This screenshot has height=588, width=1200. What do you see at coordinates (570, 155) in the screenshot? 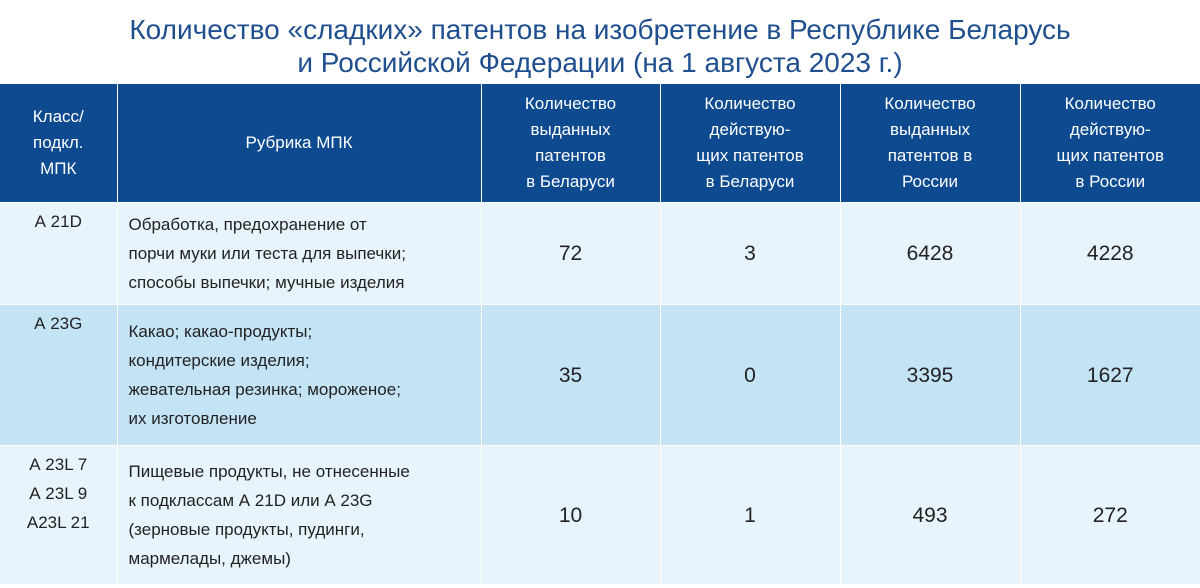
I see `header-line: патентов` at bounding box center [570, 155].